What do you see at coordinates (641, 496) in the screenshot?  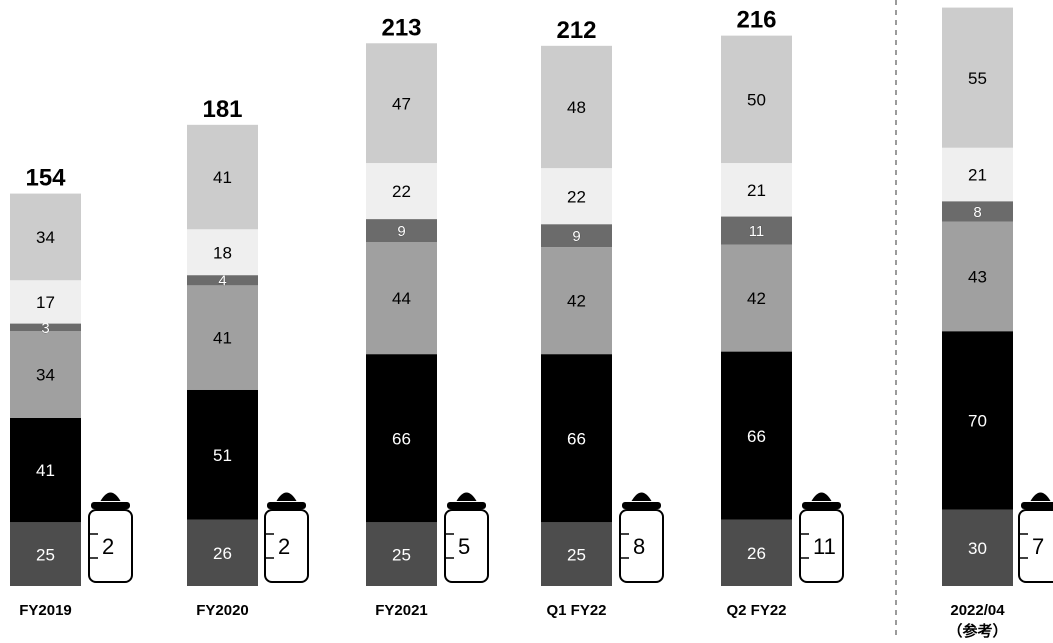 I see `bottle-nipple-q1-fy22` at bounding box center [641, 496].